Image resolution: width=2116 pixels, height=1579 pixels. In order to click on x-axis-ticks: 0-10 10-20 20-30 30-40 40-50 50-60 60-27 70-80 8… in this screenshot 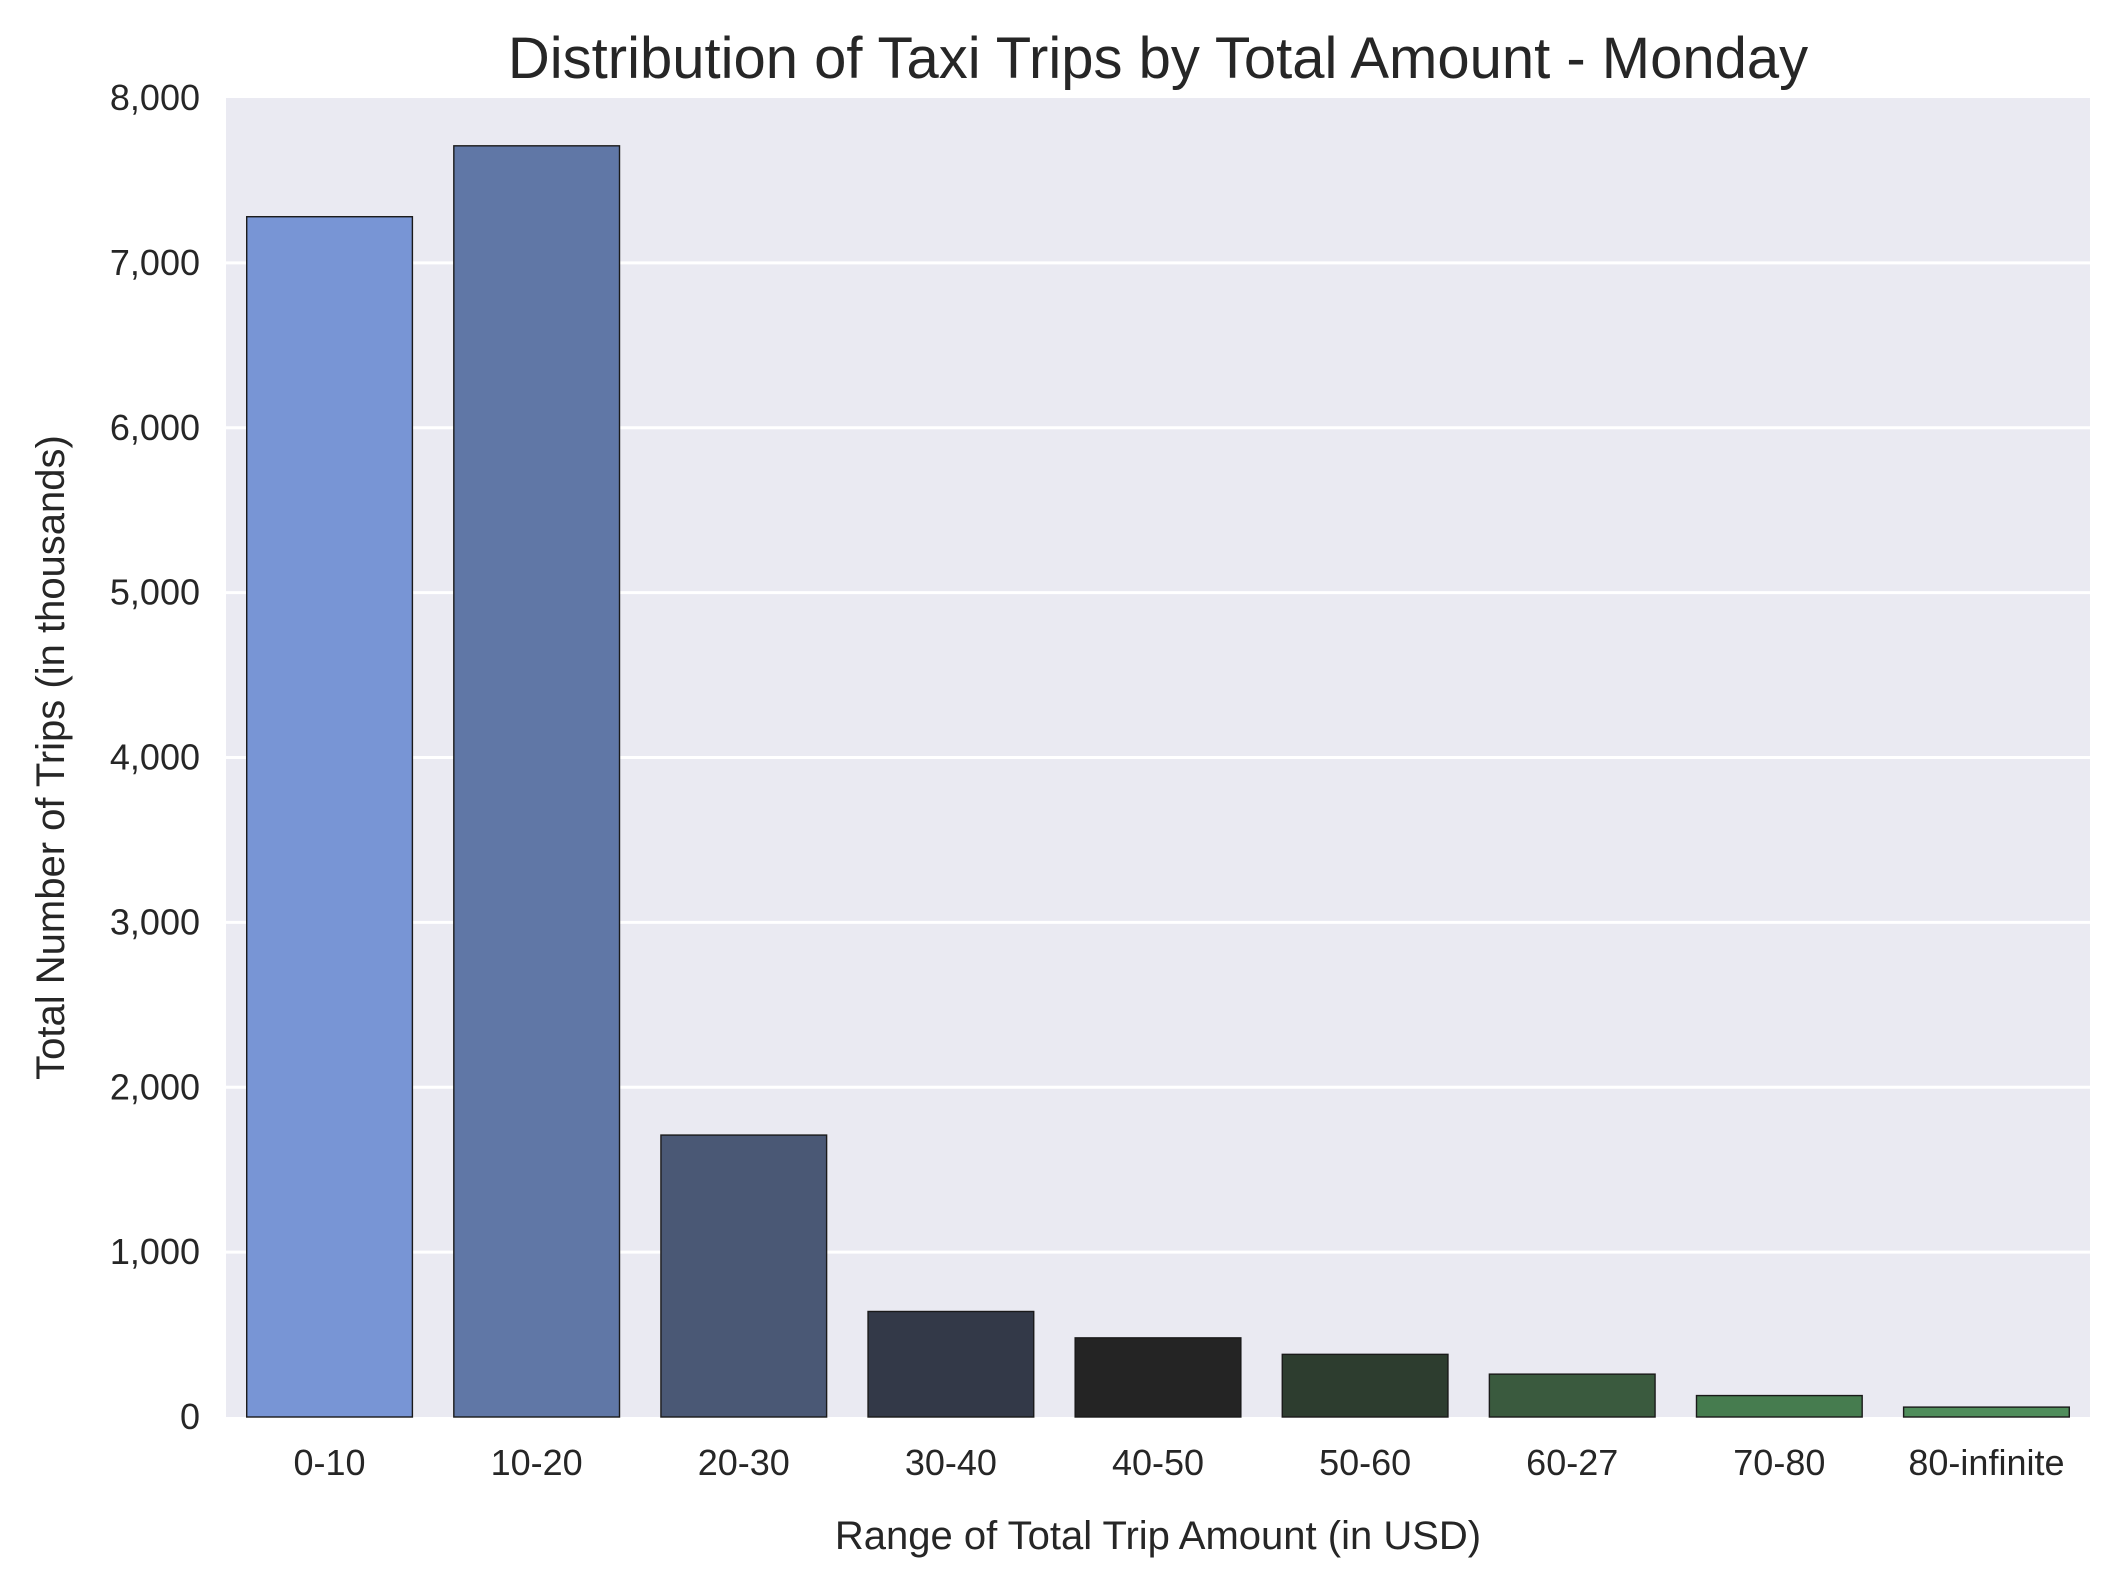, I will do `click(1179, 1462)`.